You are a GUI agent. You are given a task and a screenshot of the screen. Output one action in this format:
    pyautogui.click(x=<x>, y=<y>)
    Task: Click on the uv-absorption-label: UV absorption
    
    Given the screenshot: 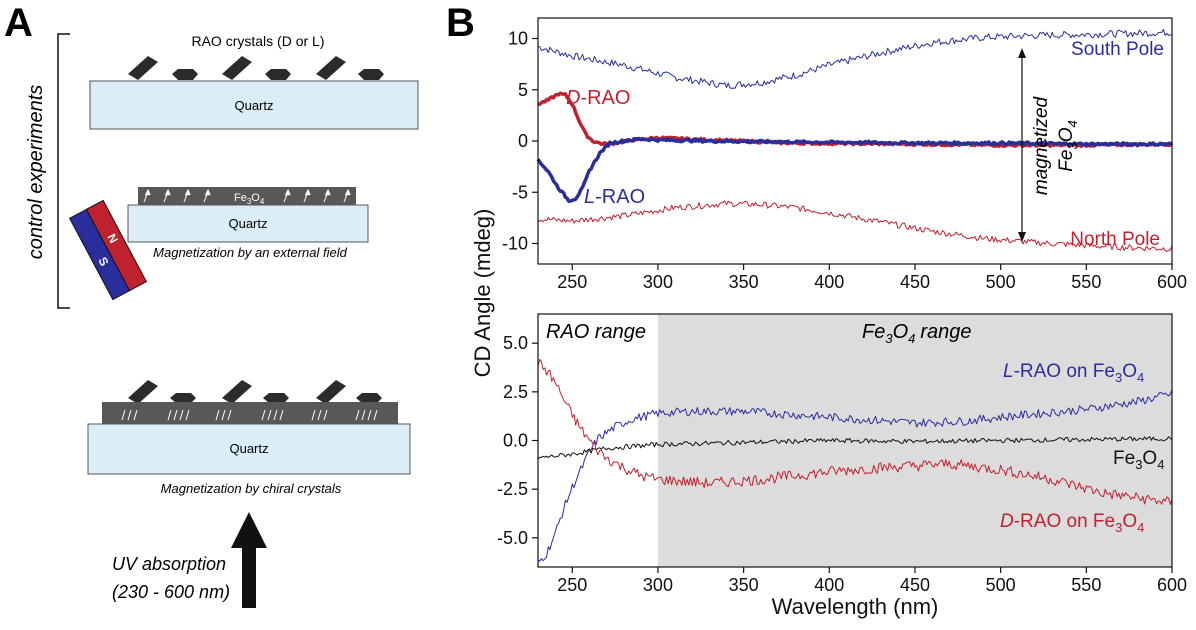 What is the action you would take?
    pyautogui.click(x=169, y=564)
    